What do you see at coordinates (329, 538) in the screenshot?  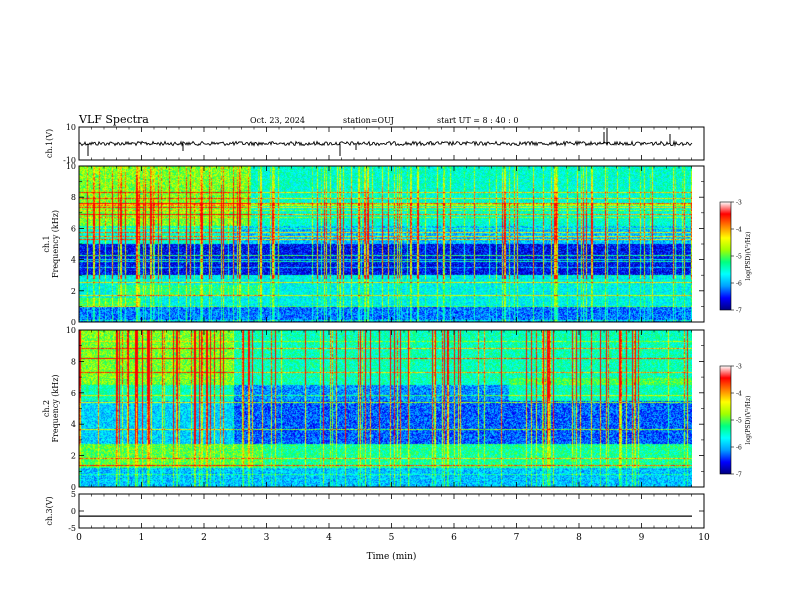 I see `x-tick-label: 4` at bounding box center [329, 538].